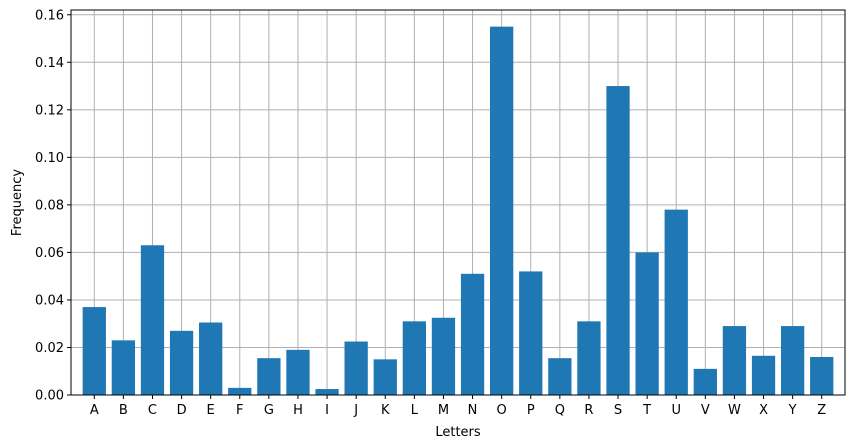  I want to click on bar-r, so click(589, 358).